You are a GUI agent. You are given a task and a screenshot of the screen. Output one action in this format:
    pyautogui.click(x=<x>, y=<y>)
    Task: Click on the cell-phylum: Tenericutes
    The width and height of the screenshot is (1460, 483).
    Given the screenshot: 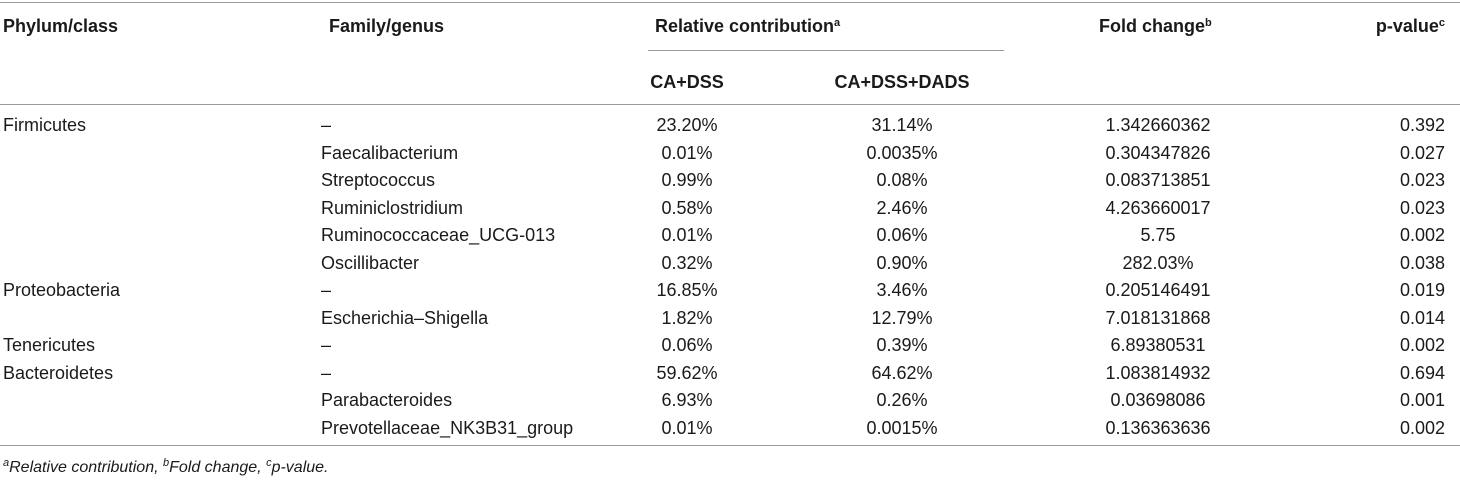 What is the action you would take?
    pyautogui.click(x=49, y=345)
    